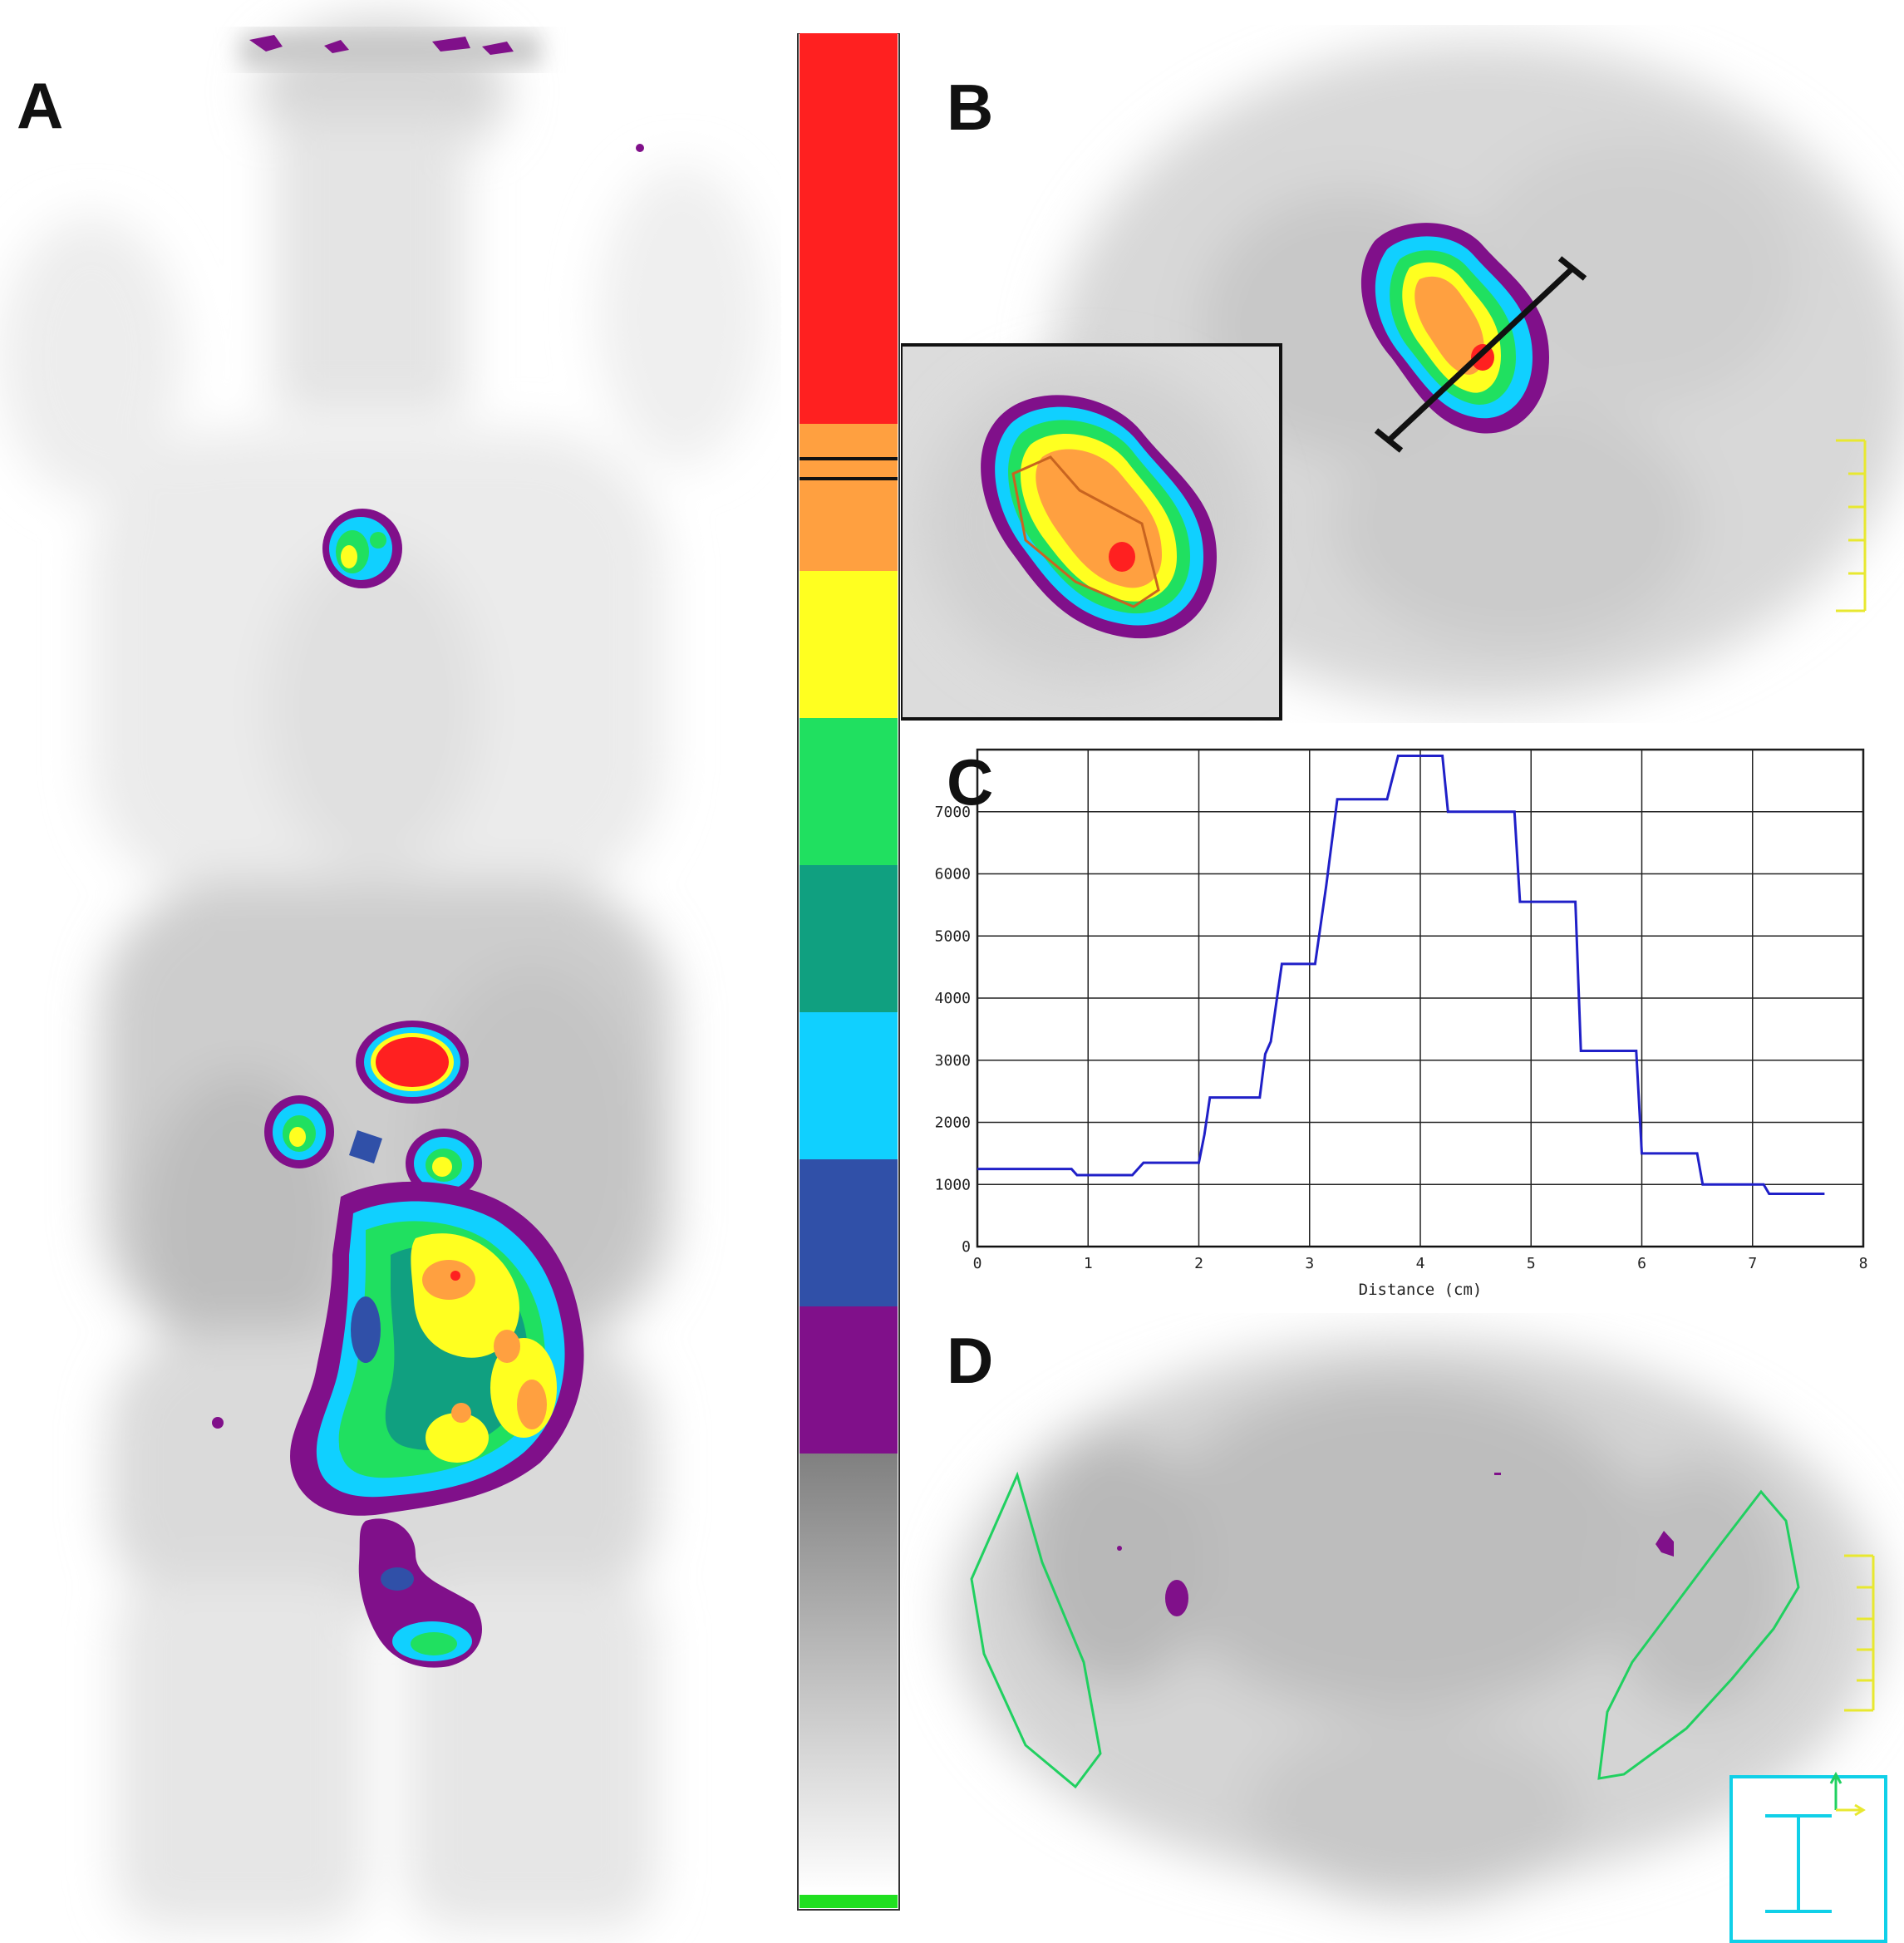 Image resolution: width=1904 pixels, height=1943 pixels. Describe the element at coordinates (1091, 532) in the screenshot. I see `zoom-inset` at that location.